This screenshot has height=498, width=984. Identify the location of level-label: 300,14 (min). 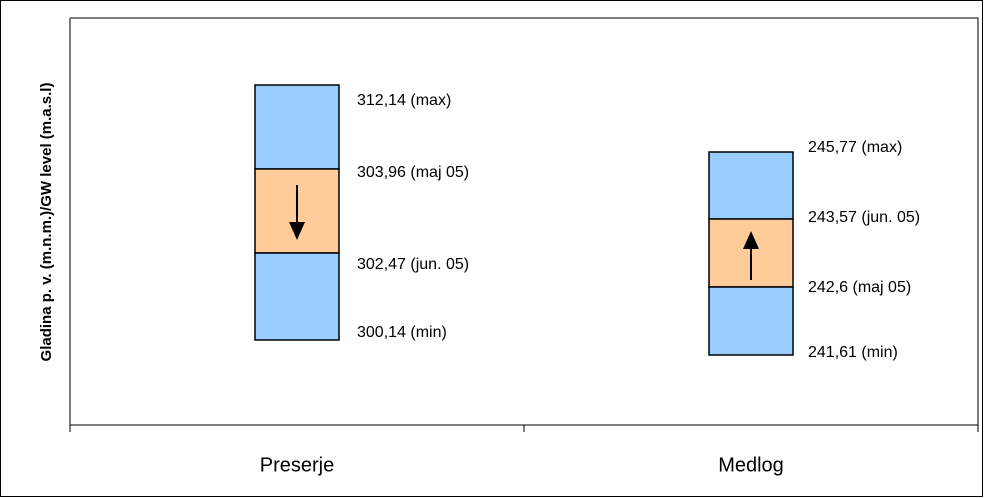
(402, 332).